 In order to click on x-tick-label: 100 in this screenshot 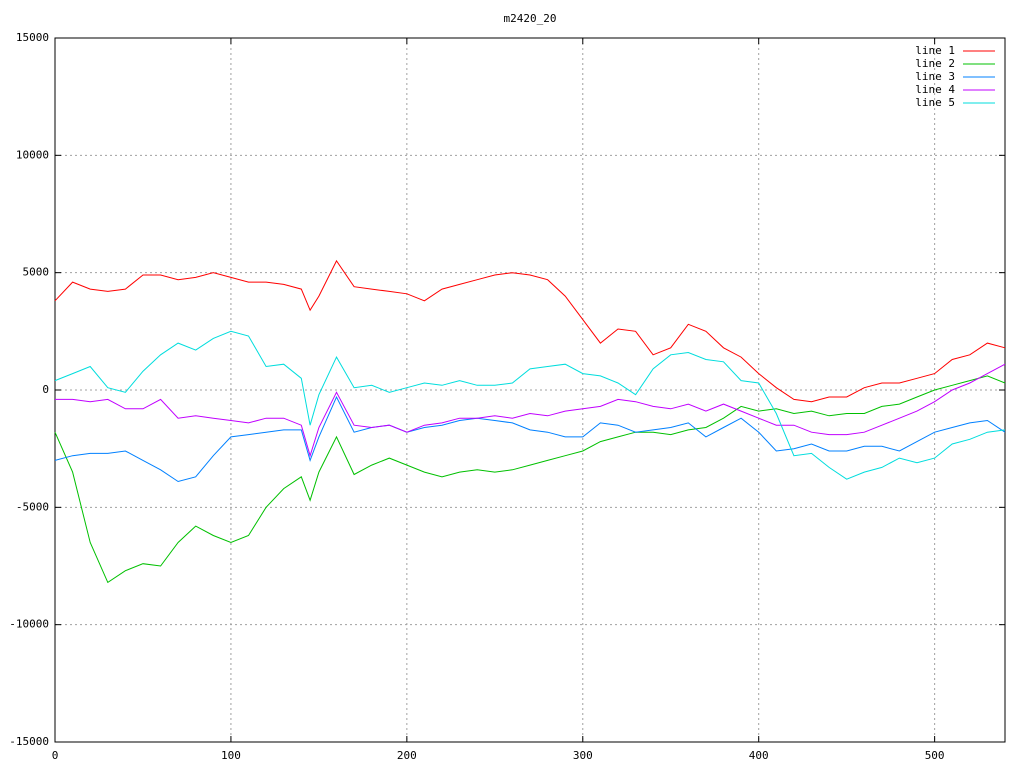, I will do `click(231, 755)`.